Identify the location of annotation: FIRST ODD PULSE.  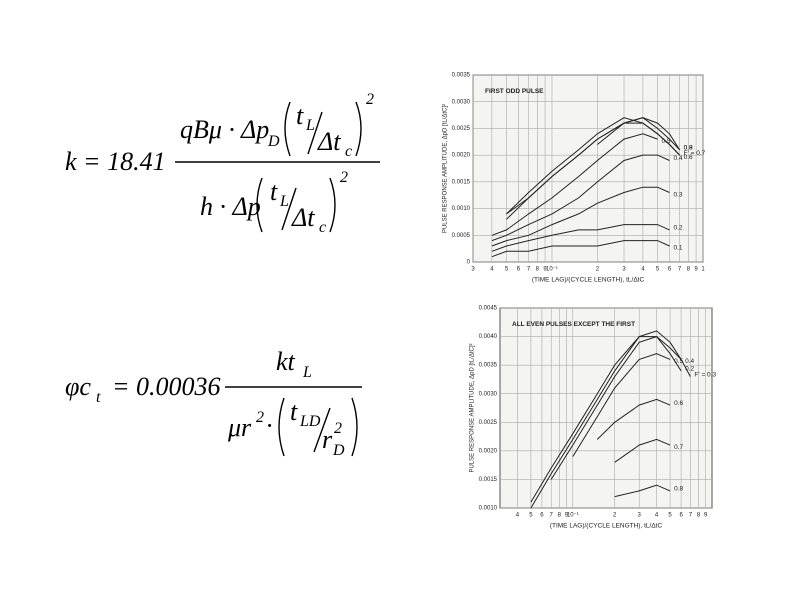
(514, 91).